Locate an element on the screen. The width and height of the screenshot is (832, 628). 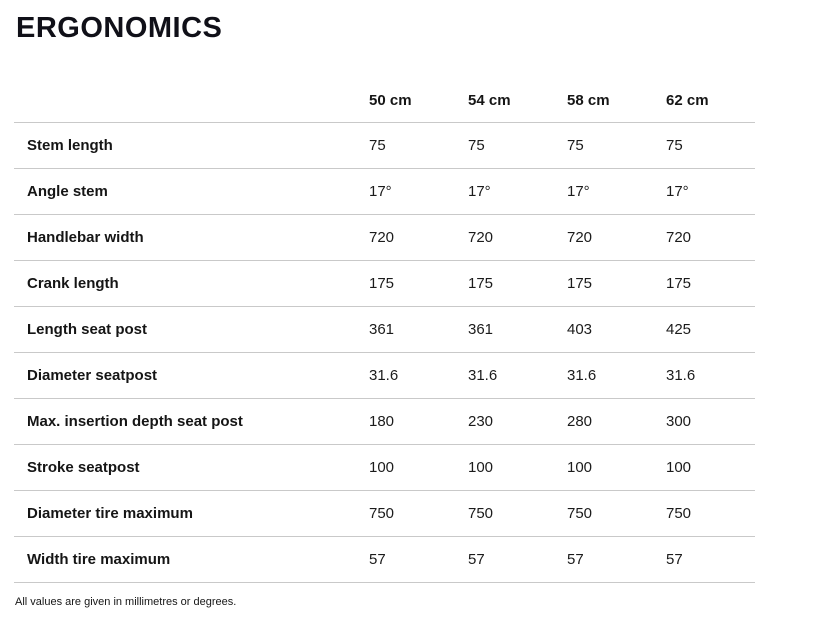
spec-row: Width tire maximum 57 57 57 57 is located at coordinates (384, 559).